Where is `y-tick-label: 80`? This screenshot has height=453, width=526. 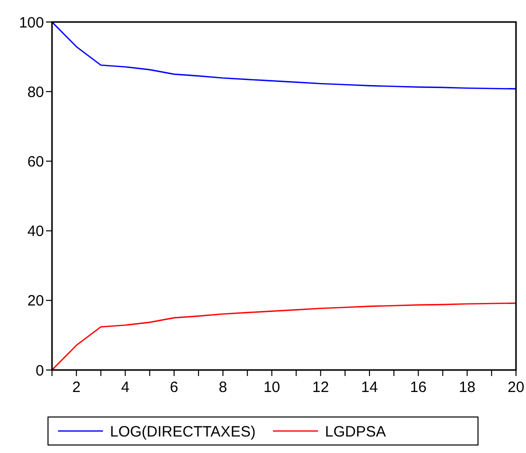
y-tick-label: 80 is located at coordinates (35, 92).